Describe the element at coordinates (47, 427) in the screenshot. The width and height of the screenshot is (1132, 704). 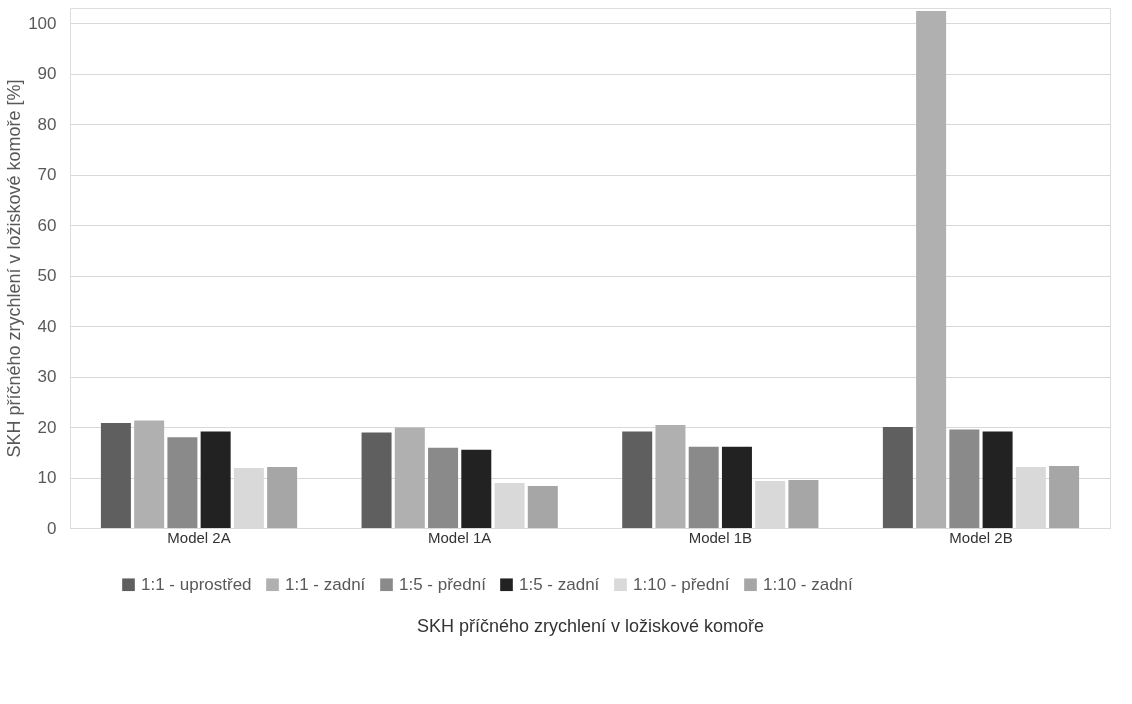
I see `y-tick-label: 20` at that location.